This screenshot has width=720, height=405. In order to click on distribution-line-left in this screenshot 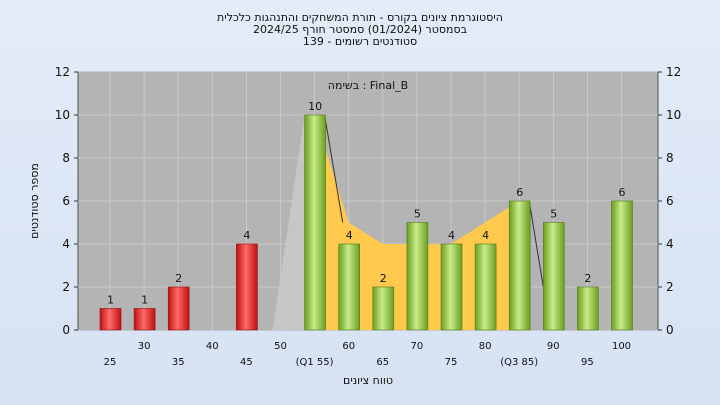, I will do `click(334, 168)`.